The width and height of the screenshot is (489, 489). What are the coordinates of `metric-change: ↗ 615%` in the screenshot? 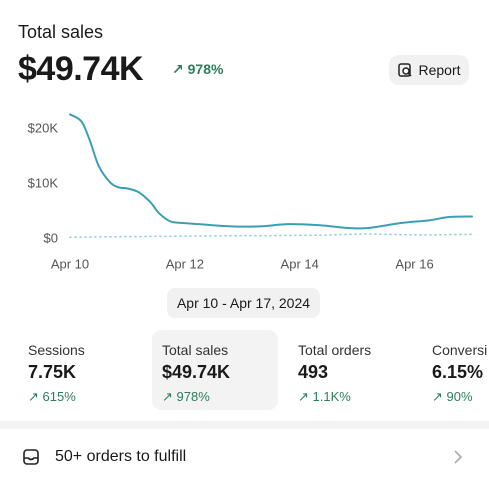 It's located at (52, 396).